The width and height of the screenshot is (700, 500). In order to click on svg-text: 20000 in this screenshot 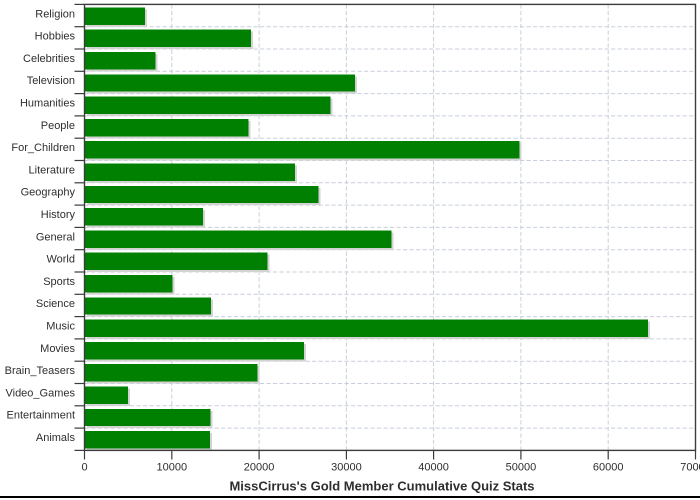, I will do `click(259, 468)`.